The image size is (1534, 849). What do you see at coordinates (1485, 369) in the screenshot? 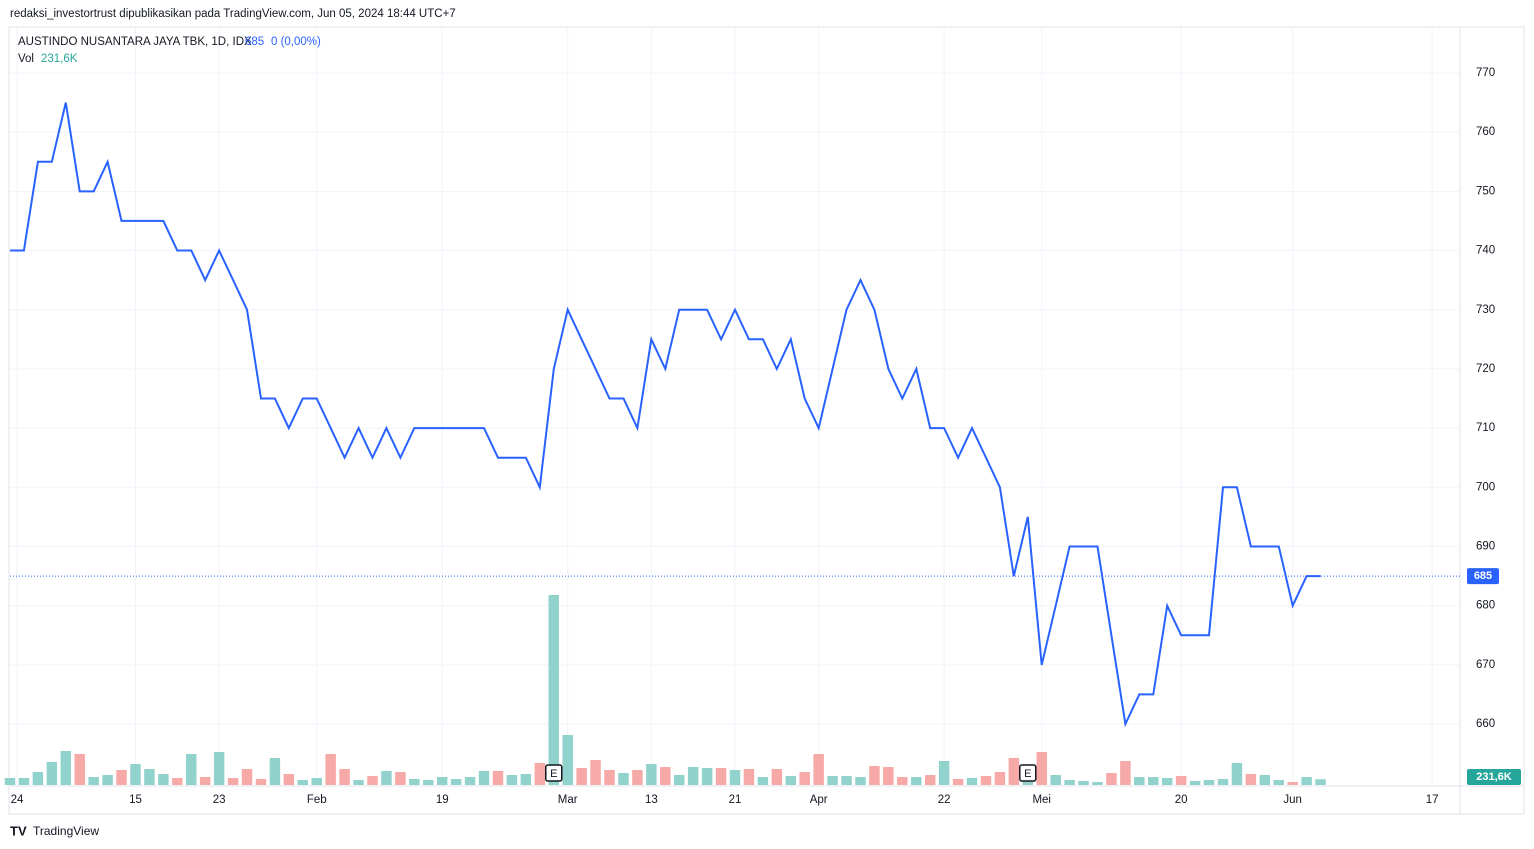
I see `y-tick-label: 720` at bounding box center [1485, 369].